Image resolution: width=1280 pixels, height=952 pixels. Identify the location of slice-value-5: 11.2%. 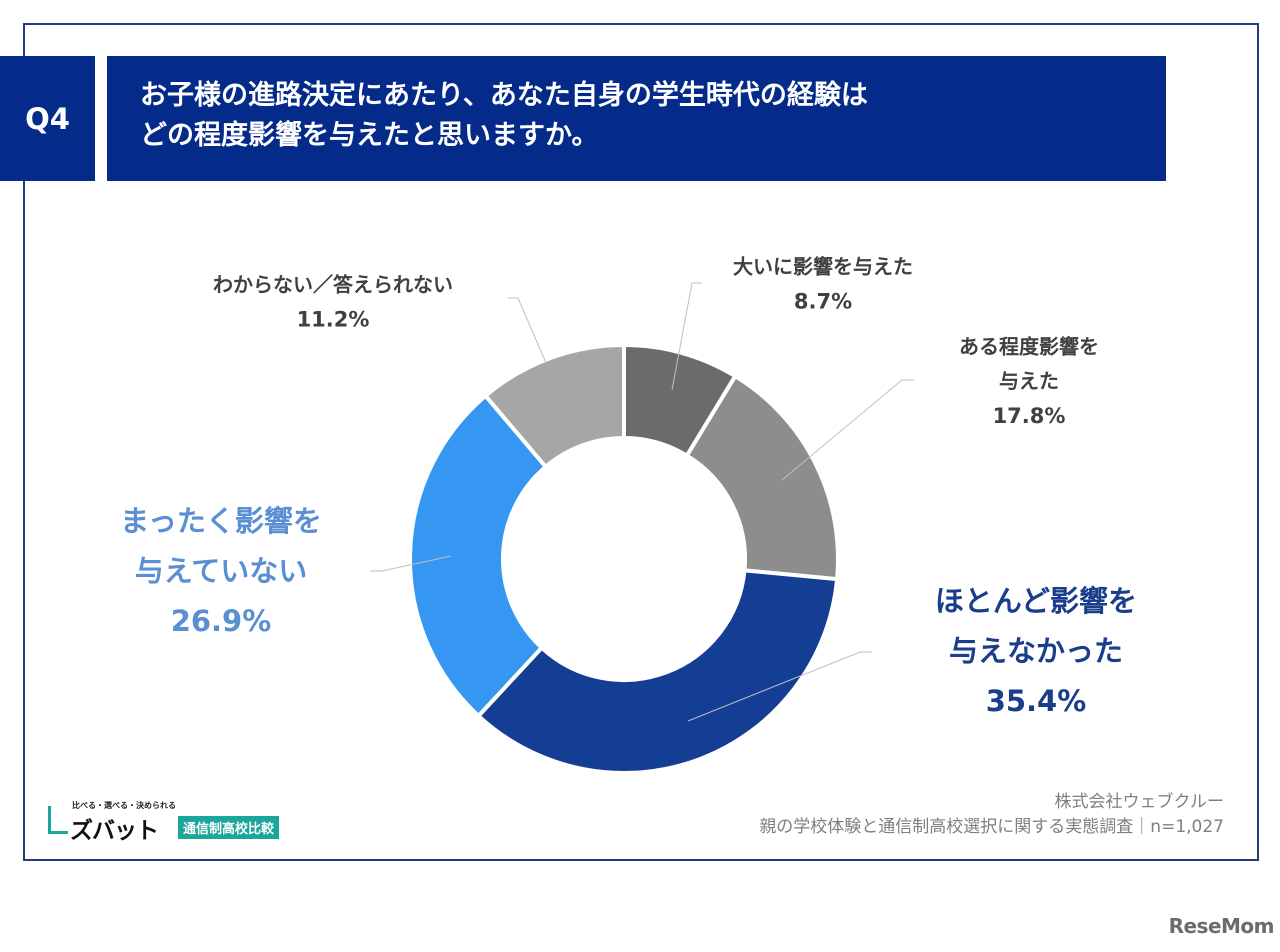
(333, 319).